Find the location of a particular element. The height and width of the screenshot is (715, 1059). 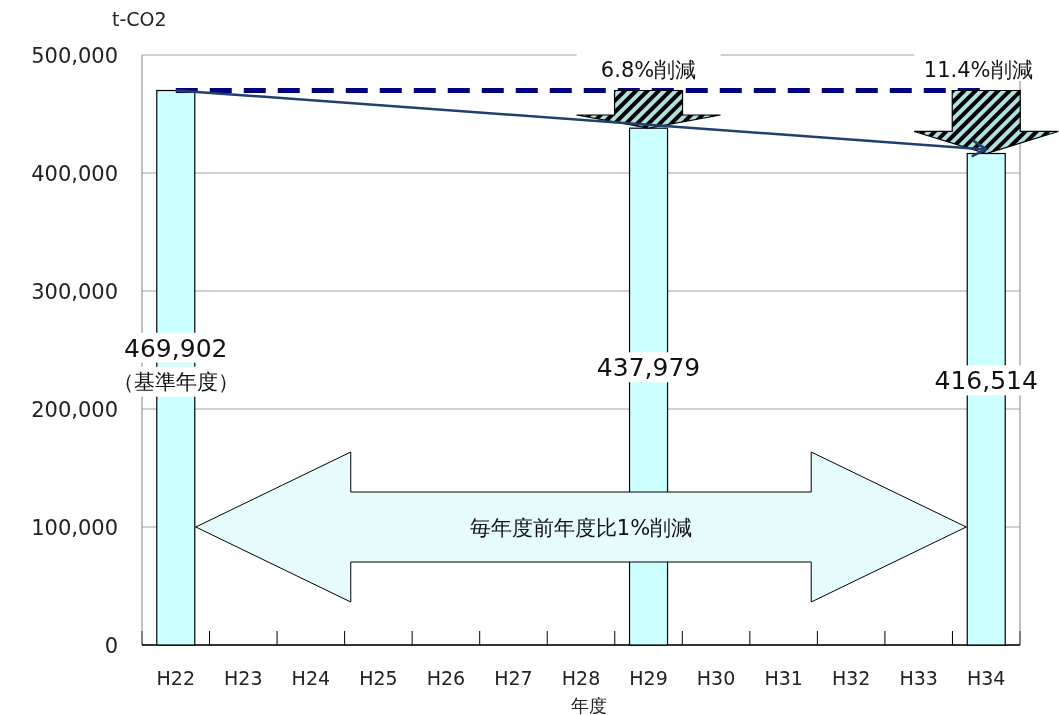

y-tick-label: 400,000 is located at coordinates (74, 174).